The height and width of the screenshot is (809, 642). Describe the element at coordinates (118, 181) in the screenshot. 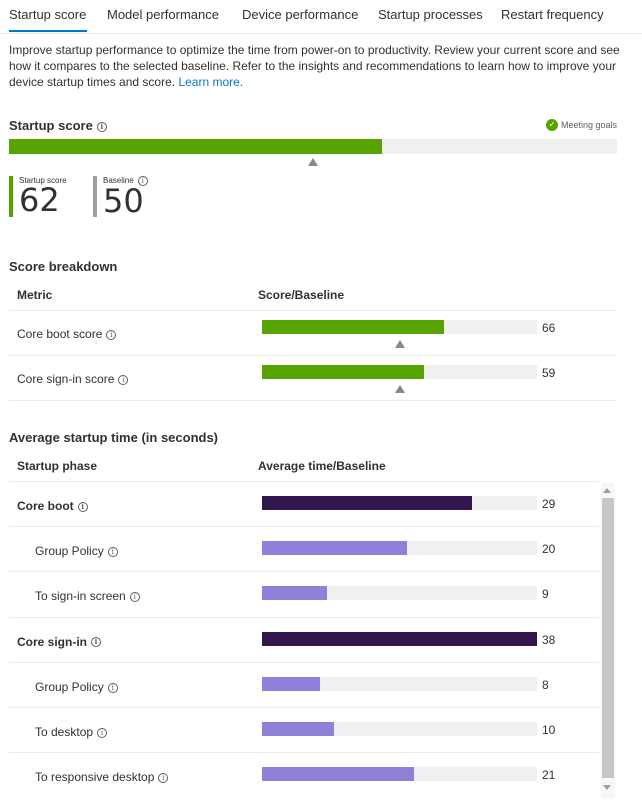

I see `kpi-baseline-label: Baseline` at that location.